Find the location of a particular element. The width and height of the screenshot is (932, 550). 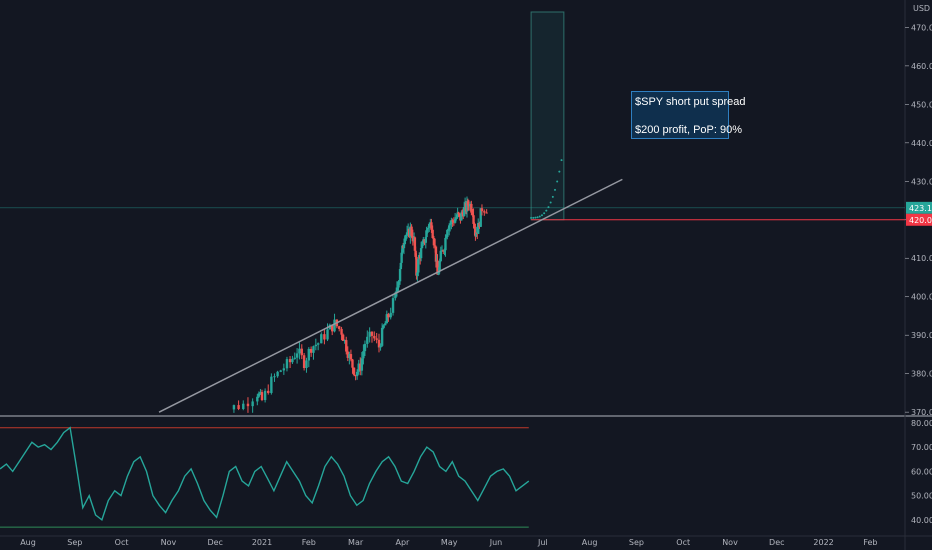

oscillator-pane is located at coordinates (265, 477).